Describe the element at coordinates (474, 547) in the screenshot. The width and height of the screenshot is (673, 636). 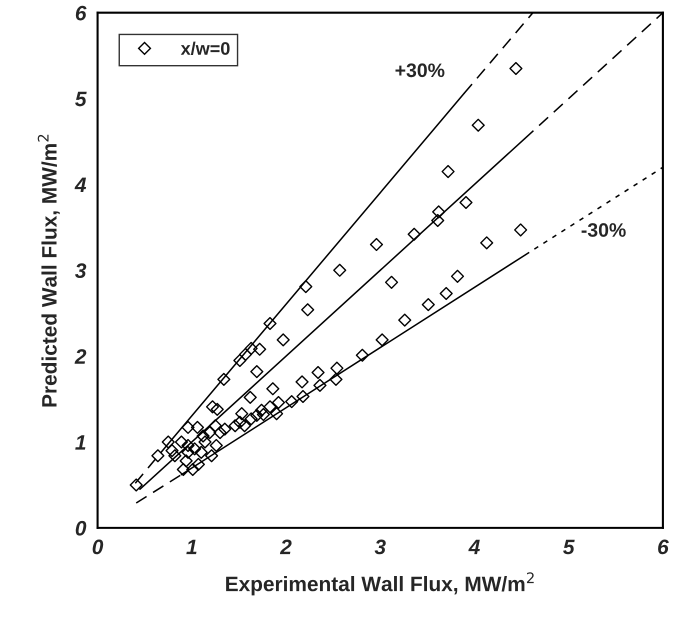
I see `x-tick-label: 4` at that location.